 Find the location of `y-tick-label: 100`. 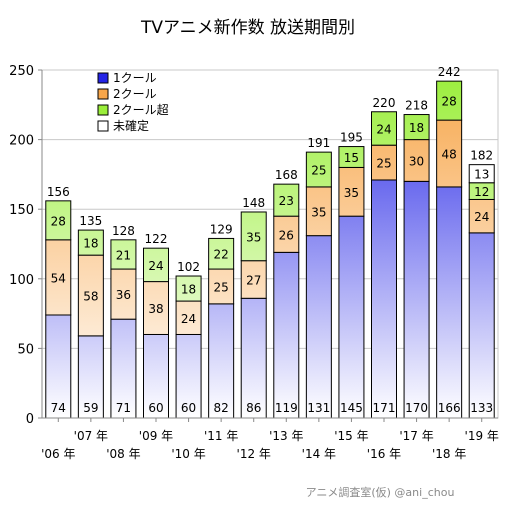

y-tick-label: 100 is located at coordinates (21, 280).